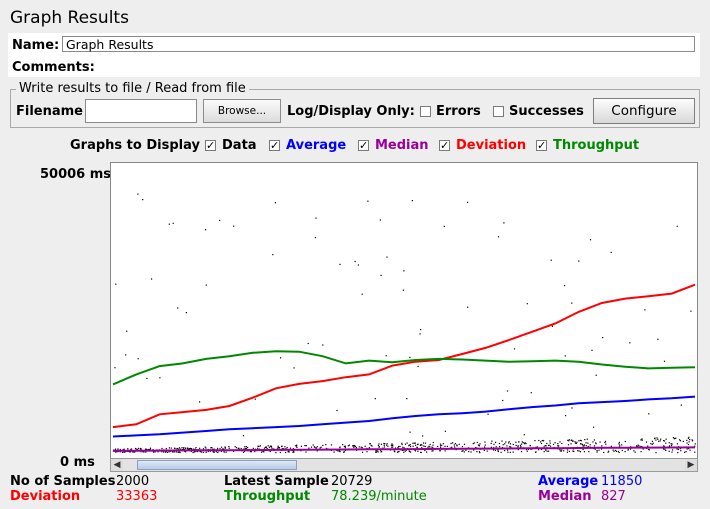 This screenshot has height=509, width=710. What do you see at coordinates (404, 416) in the screenshot?
I see `average-line` at bounding box center [404, 416].